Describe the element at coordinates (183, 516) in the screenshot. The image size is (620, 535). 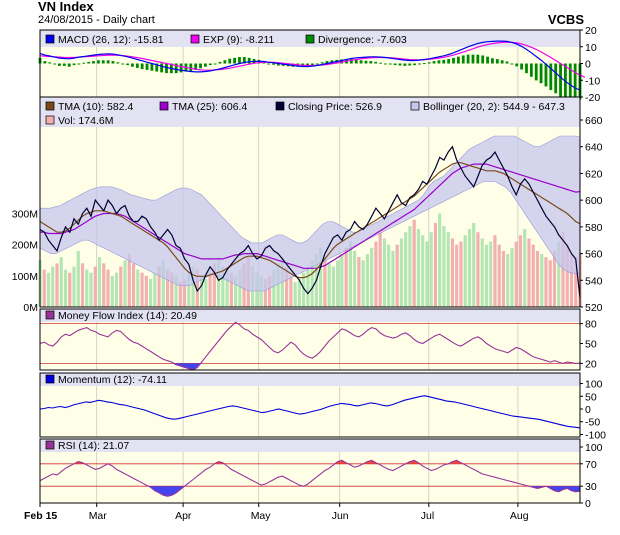
I see `month-label-2: Apr` at that location.